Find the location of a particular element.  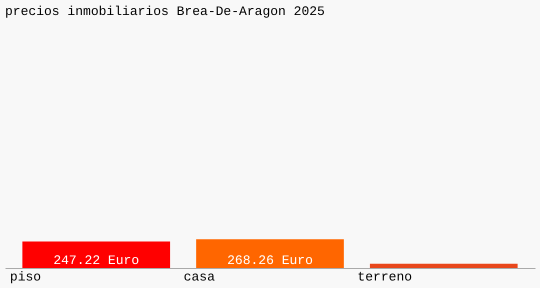

chart-title: precios inmobiliarios Brea-De-Aragon 2025 is located at coordinates (165, 11).